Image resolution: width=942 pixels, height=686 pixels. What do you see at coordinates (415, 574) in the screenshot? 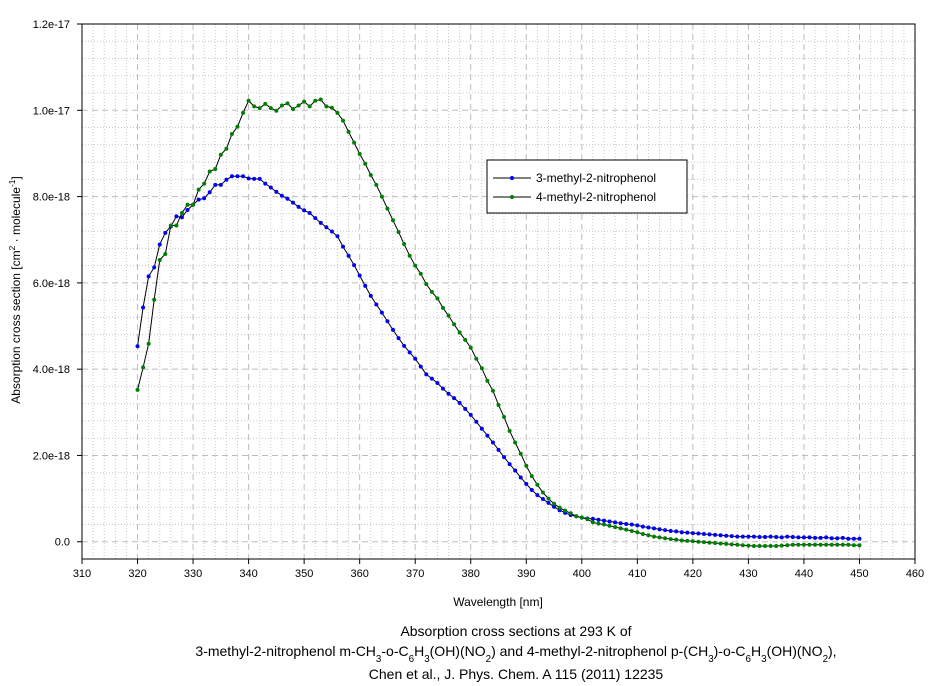
I see `x-tick-label: 370` at bounding box center [415, 574].